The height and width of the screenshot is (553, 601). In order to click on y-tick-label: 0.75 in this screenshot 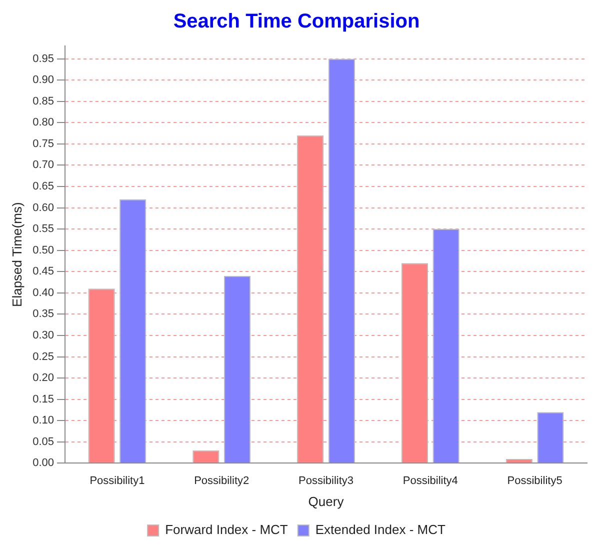, I will do `click(43, 144)`.